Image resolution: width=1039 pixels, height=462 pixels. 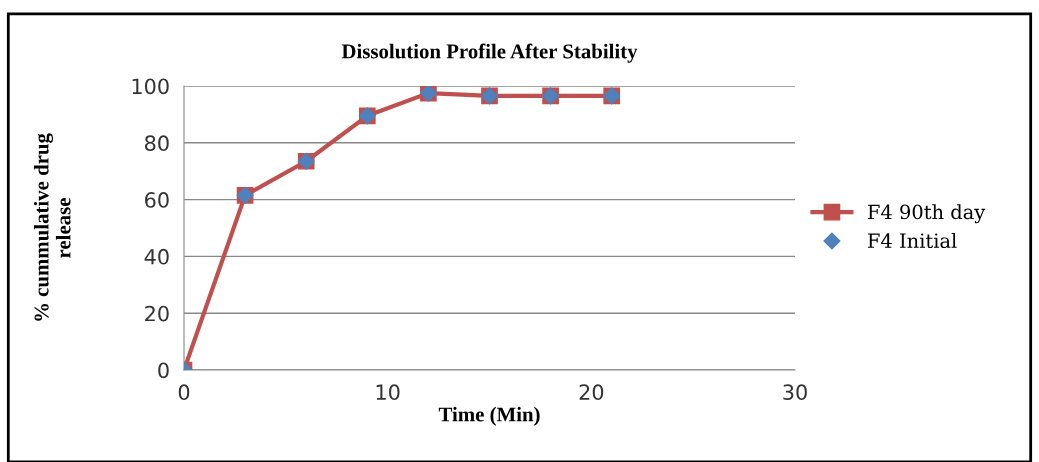 What do you see at coordinates (184, 392) in the screenshot?
I see `x-tick-label: 0` at bounding box center [184, 392].